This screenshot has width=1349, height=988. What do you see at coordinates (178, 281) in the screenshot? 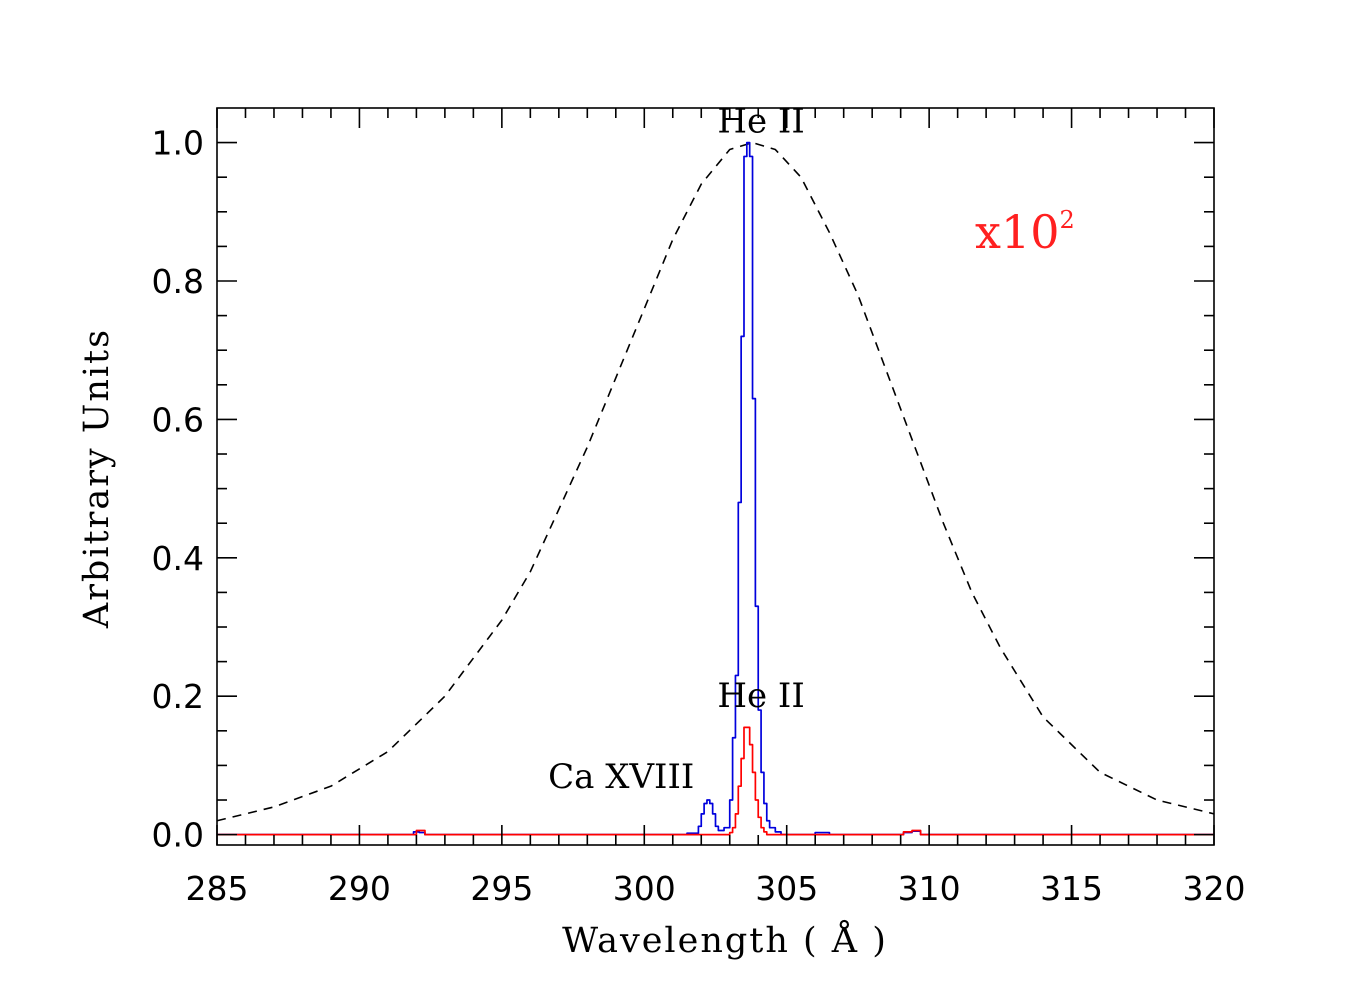
I see `y-tick-label: 0.8` at bounding box center [178, 281].